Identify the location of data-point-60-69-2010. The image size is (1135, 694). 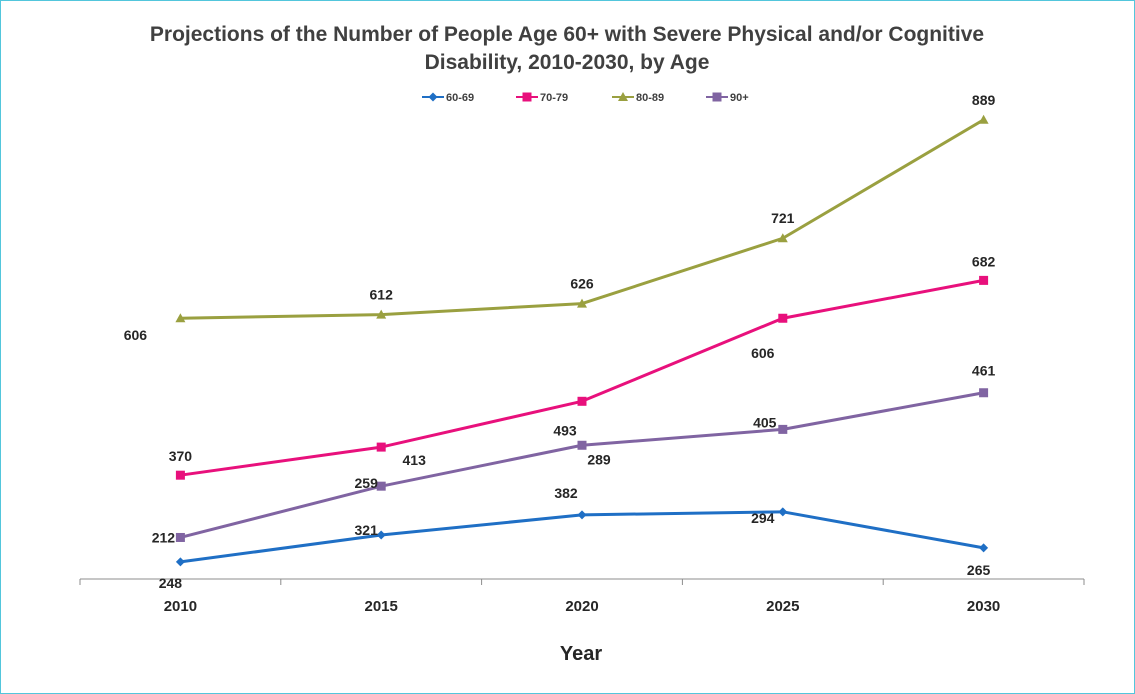
(180, 562).